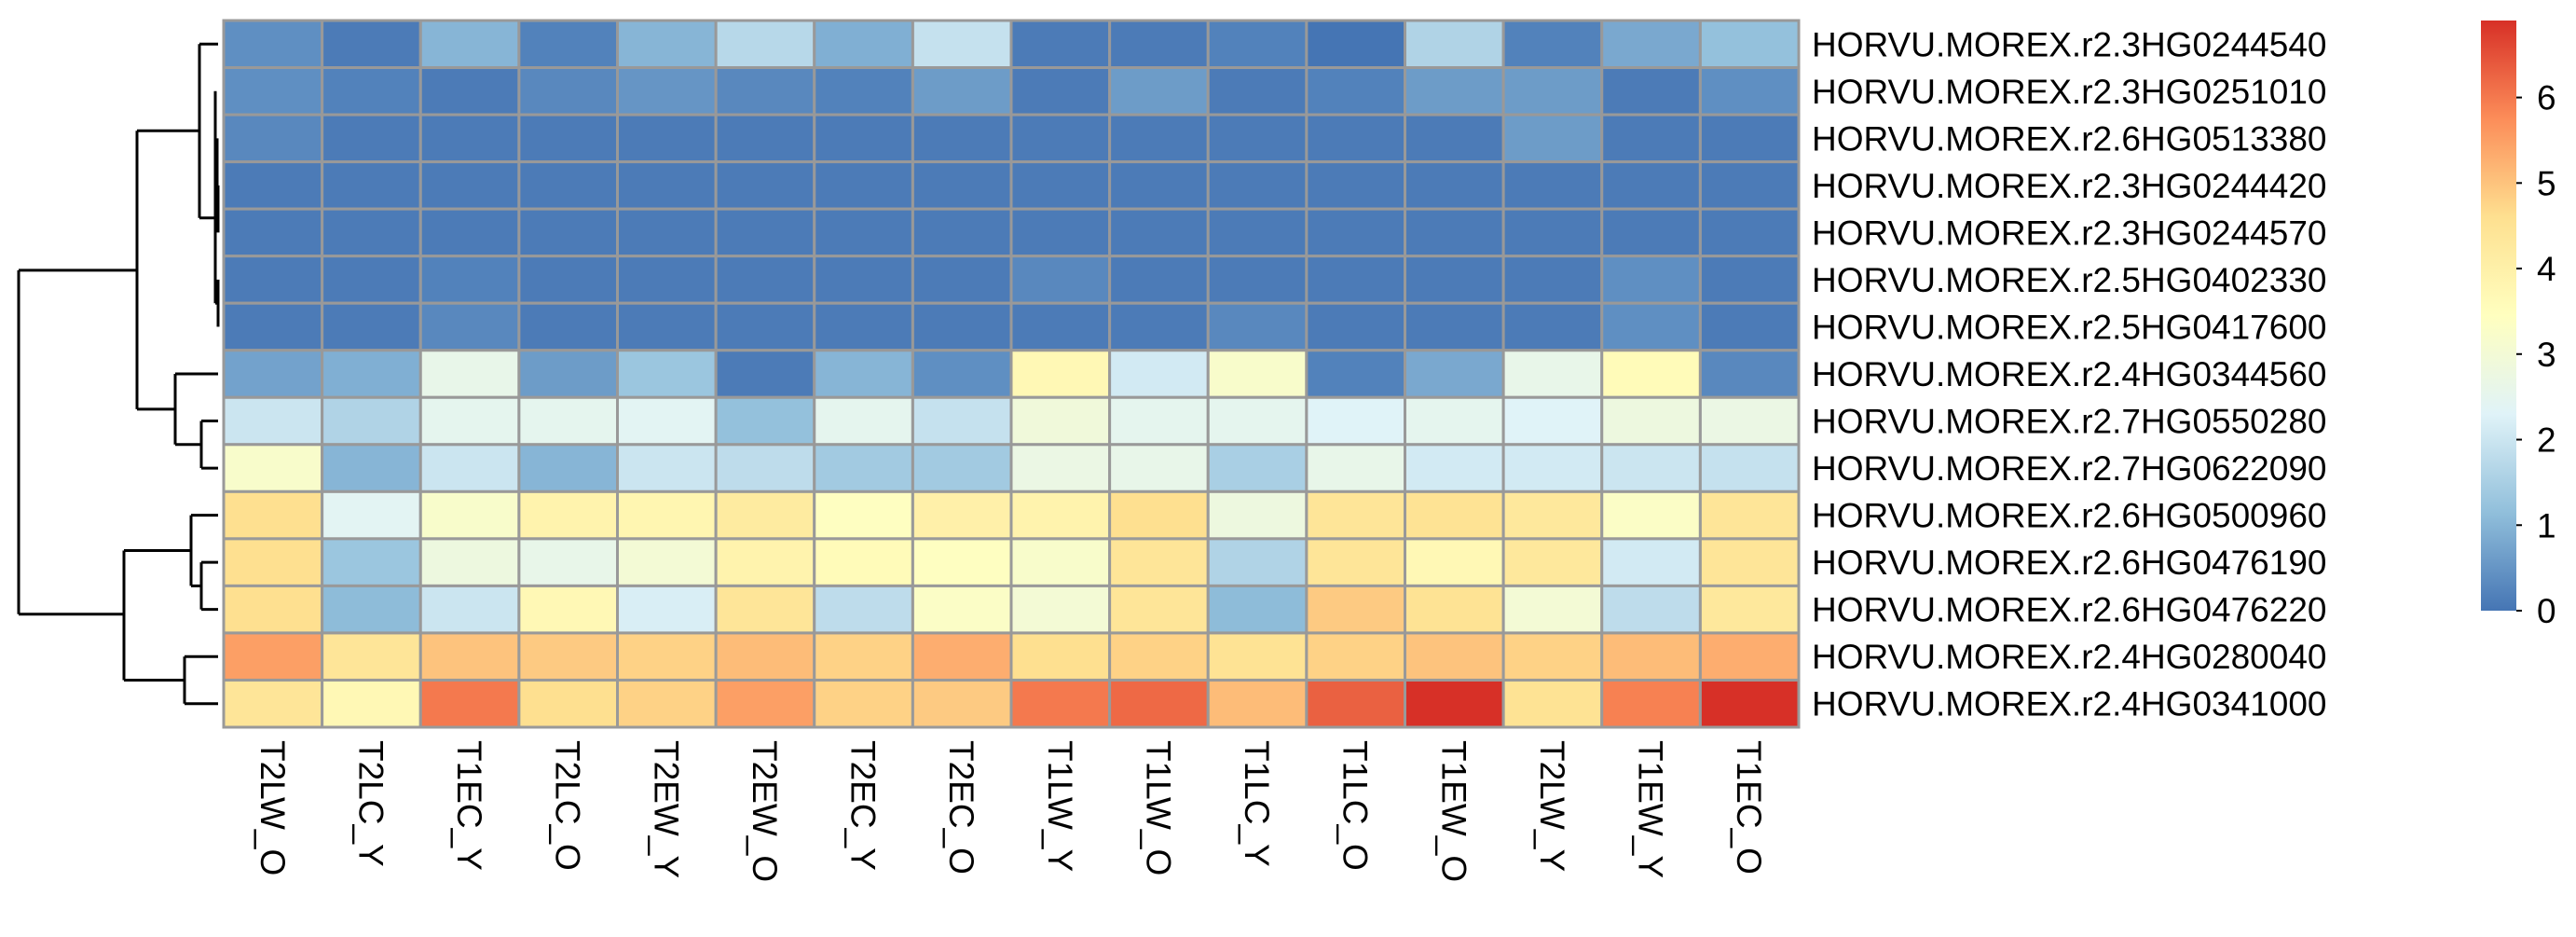 This screenshot has width=2576, height=937. Describe the element at coordinates (765, 811) in the screenshot. I see `column-label: T2EW_O` at that location.